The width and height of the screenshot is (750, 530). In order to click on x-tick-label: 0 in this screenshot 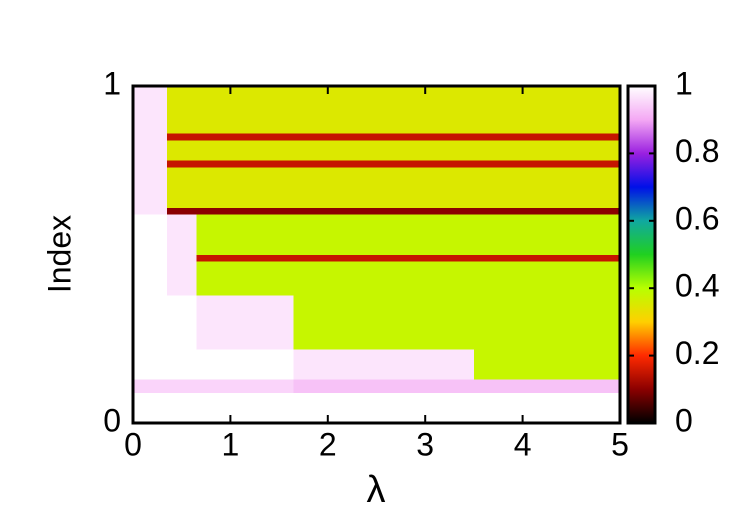, I will do `click(133, 444)`.